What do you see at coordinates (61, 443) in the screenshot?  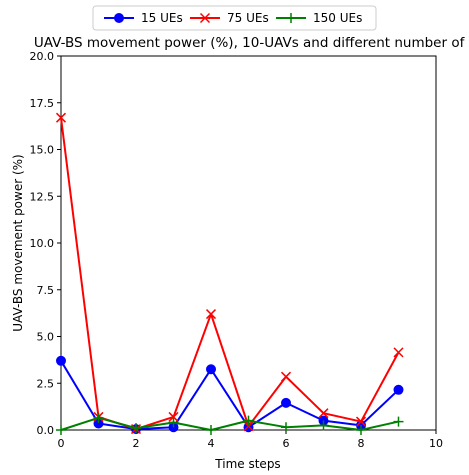 I see `x-tick-label: 0` at bounding box center [61, 443].